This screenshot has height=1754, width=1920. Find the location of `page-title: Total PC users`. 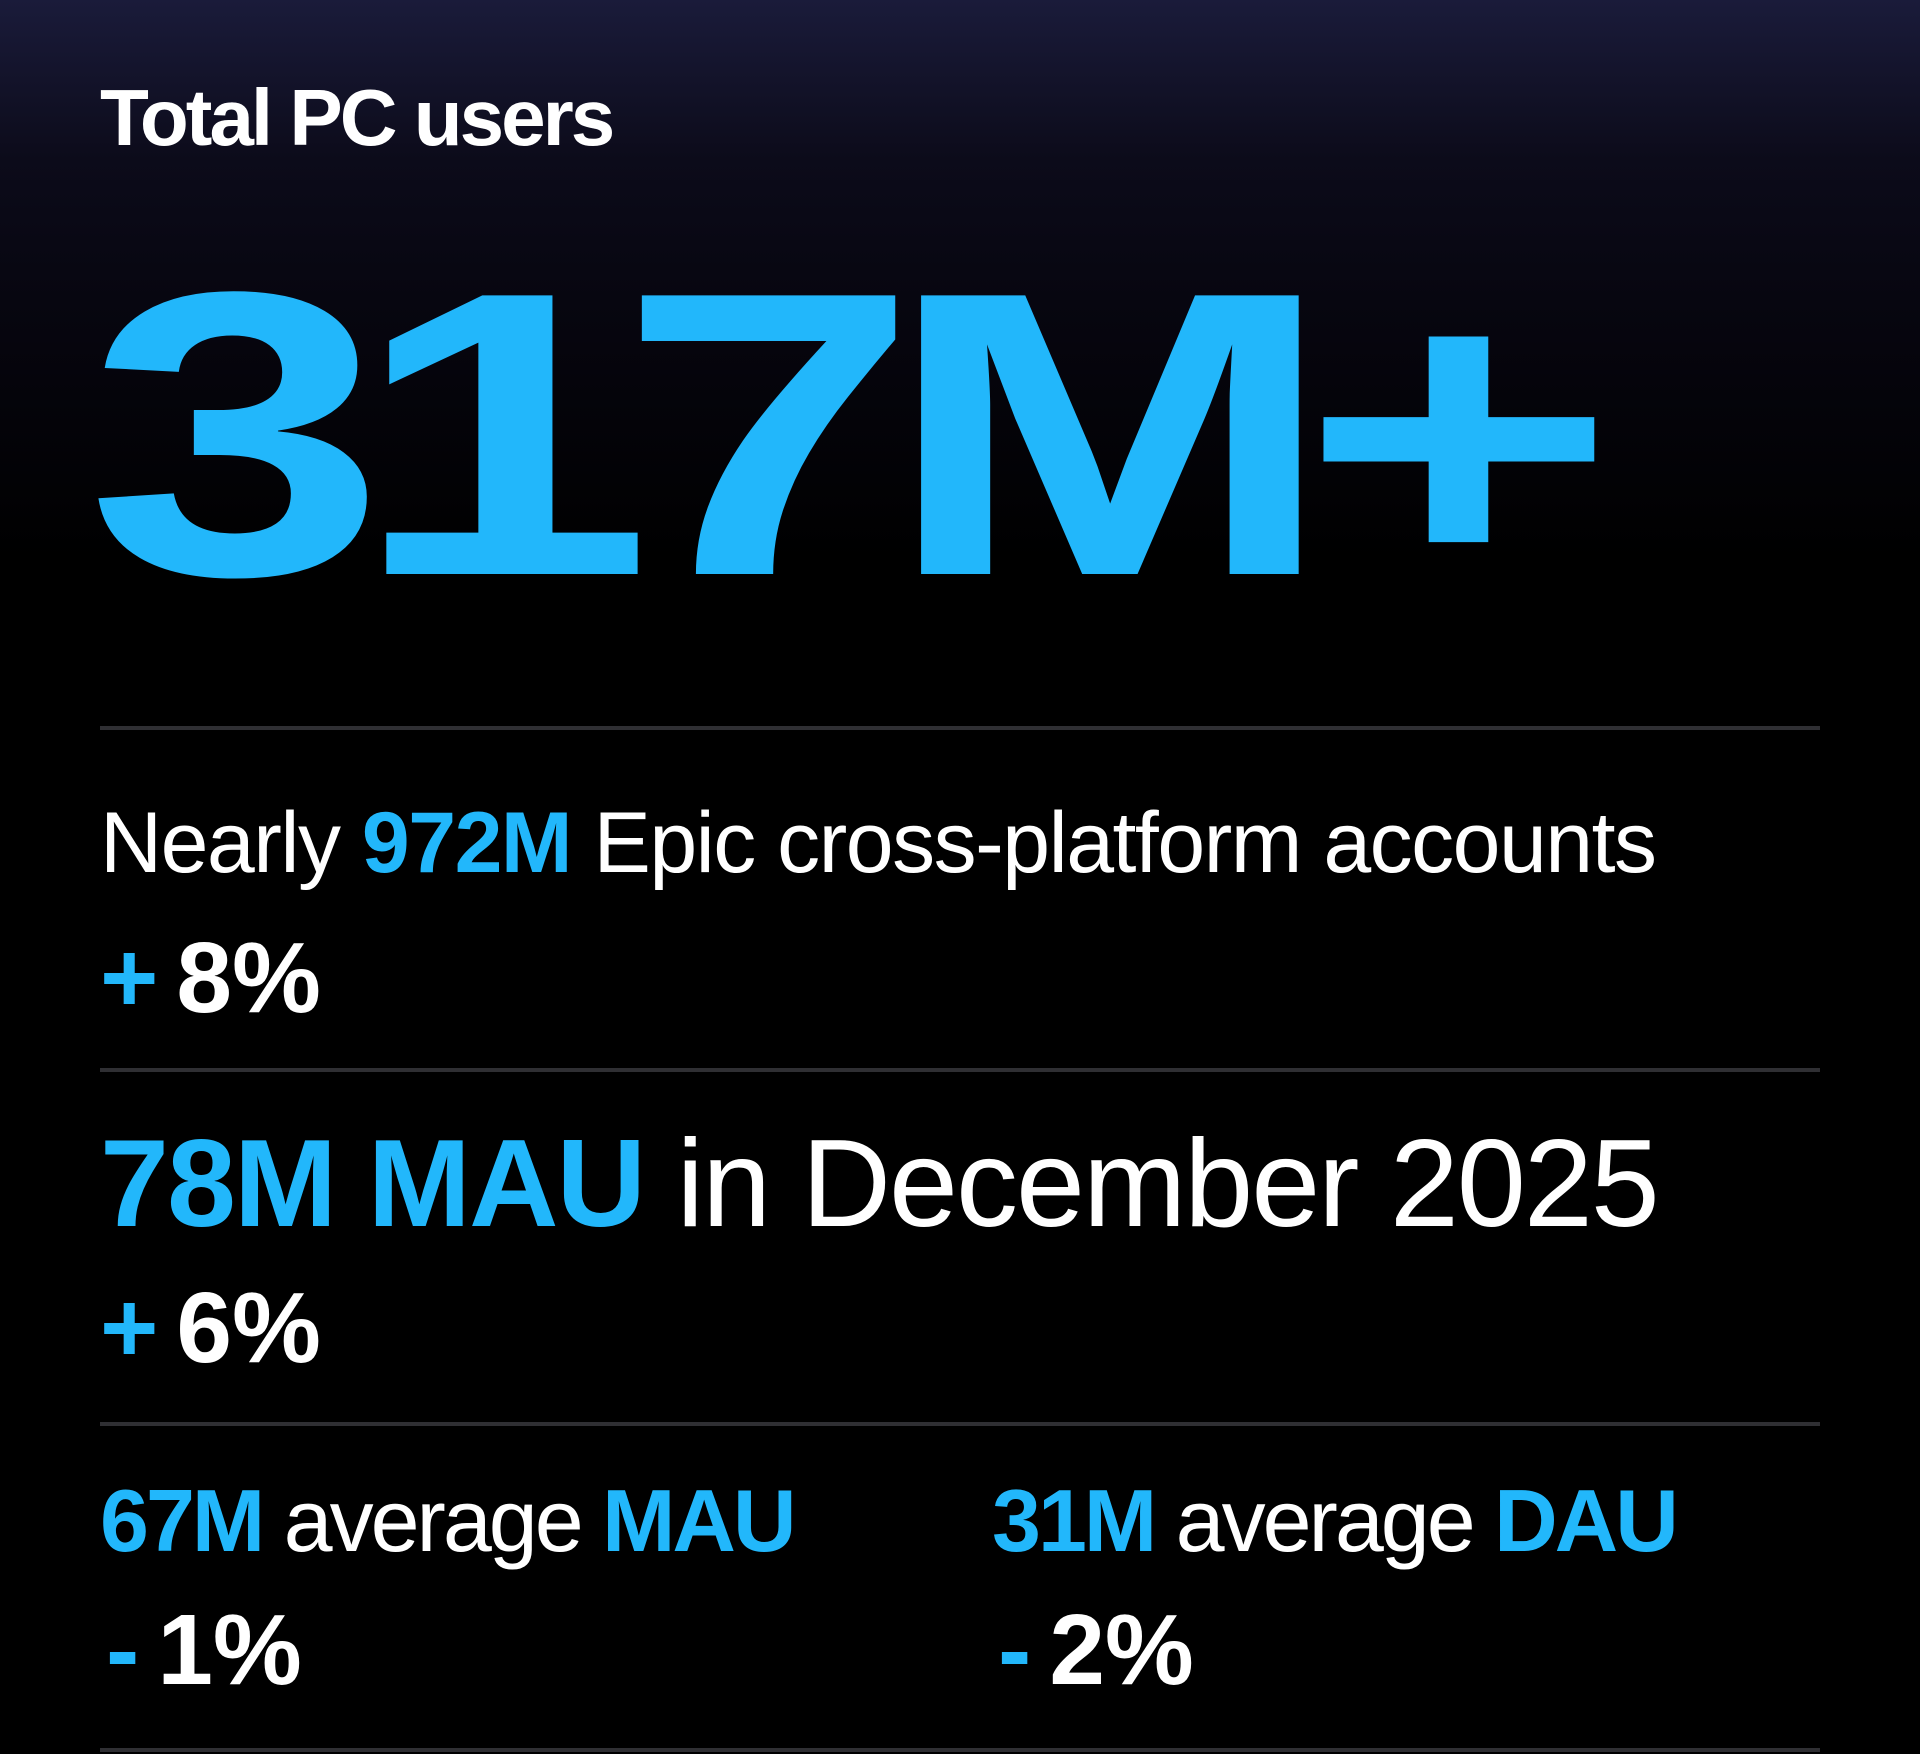

page-title: Total PC users is located at coordinates (357, 117).